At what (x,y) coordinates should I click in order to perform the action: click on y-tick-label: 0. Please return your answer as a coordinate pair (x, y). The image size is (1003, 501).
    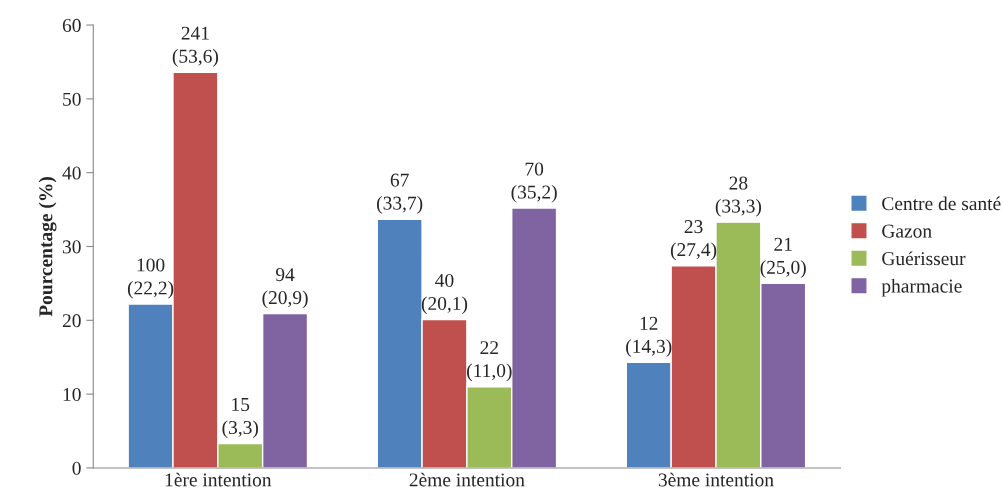
    Looking at the image, I should click on (76, 468).